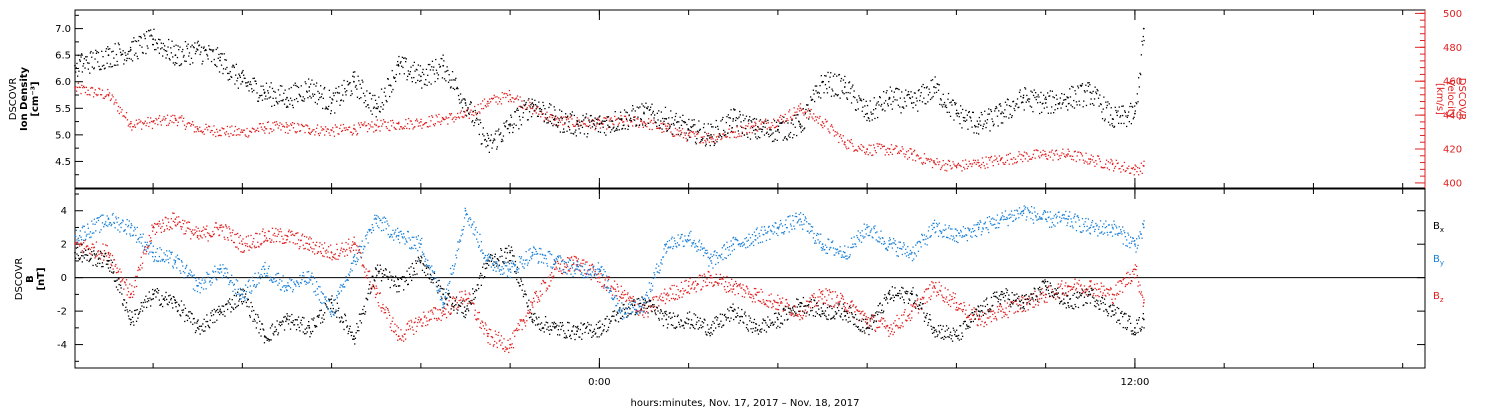  What do you see at coordinates (1135, 382) in the screenshot?
I see `x-tick-label: 12:00` at bounding box center [1135, 382].